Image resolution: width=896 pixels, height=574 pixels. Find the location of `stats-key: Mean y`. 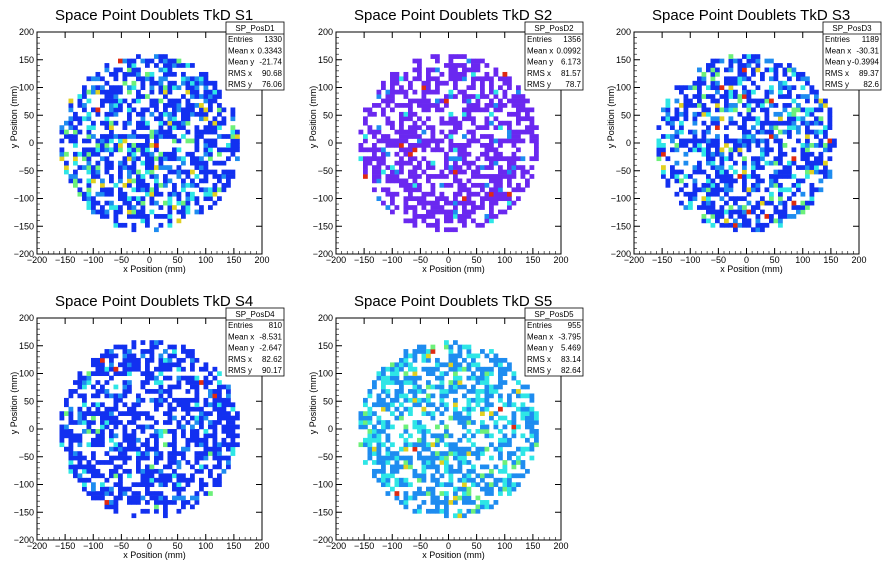

stats-key: Mean y is located at coordinates (241, 62).